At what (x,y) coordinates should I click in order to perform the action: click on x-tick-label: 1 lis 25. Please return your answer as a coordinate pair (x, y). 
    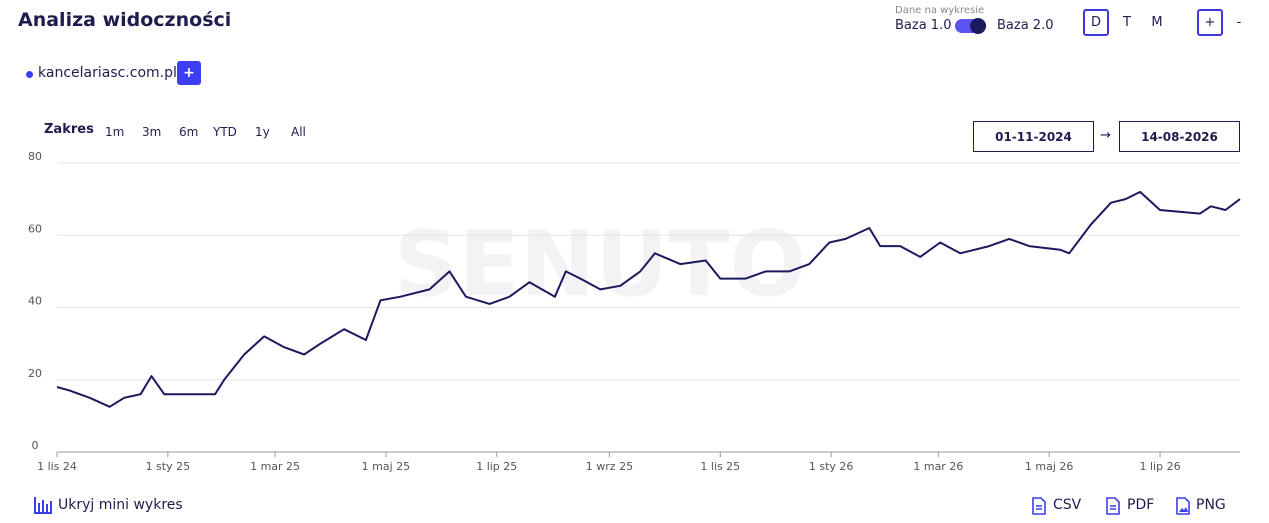
    Looking at the image, I should click on (720, 466).